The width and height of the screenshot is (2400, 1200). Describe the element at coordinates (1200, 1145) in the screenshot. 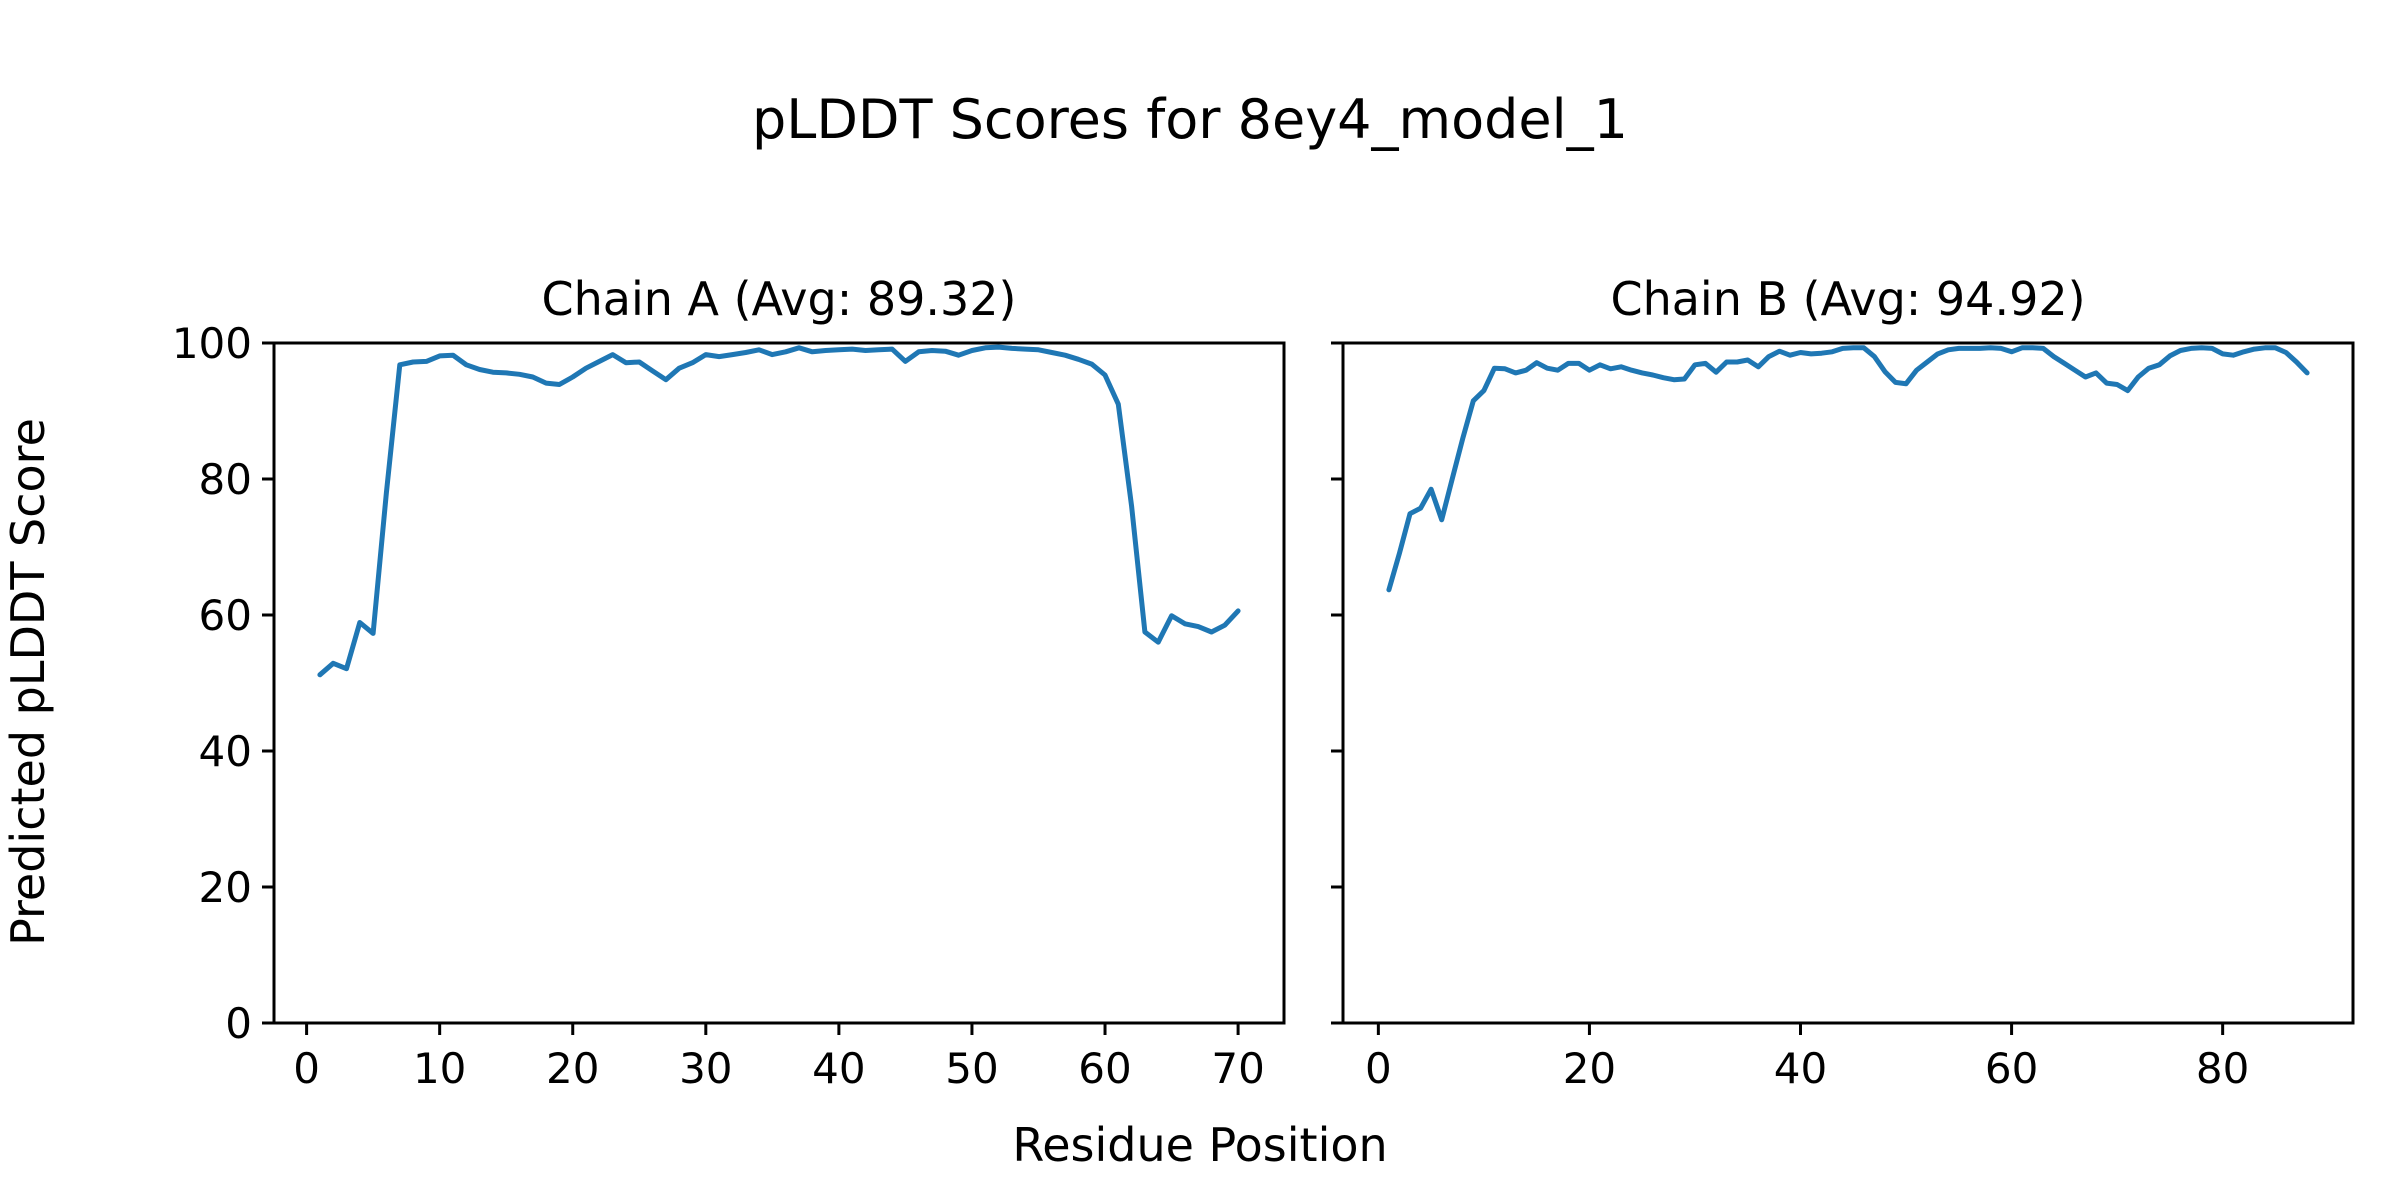

I see `x-axis-label: Residue Position` at that location.